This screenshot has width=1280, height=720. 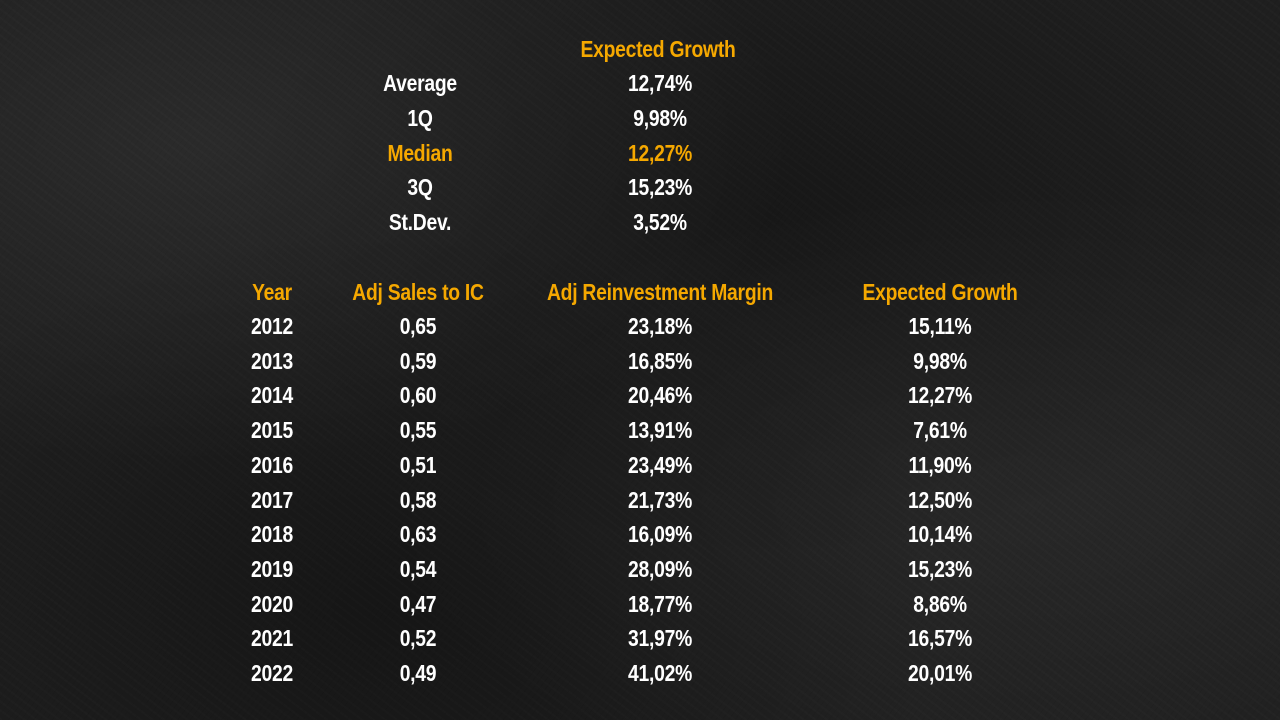 What do you see at coordinates (272, 430) in the screenshot?
I see `cell-year: 2015` at bounding box center [272, 430].